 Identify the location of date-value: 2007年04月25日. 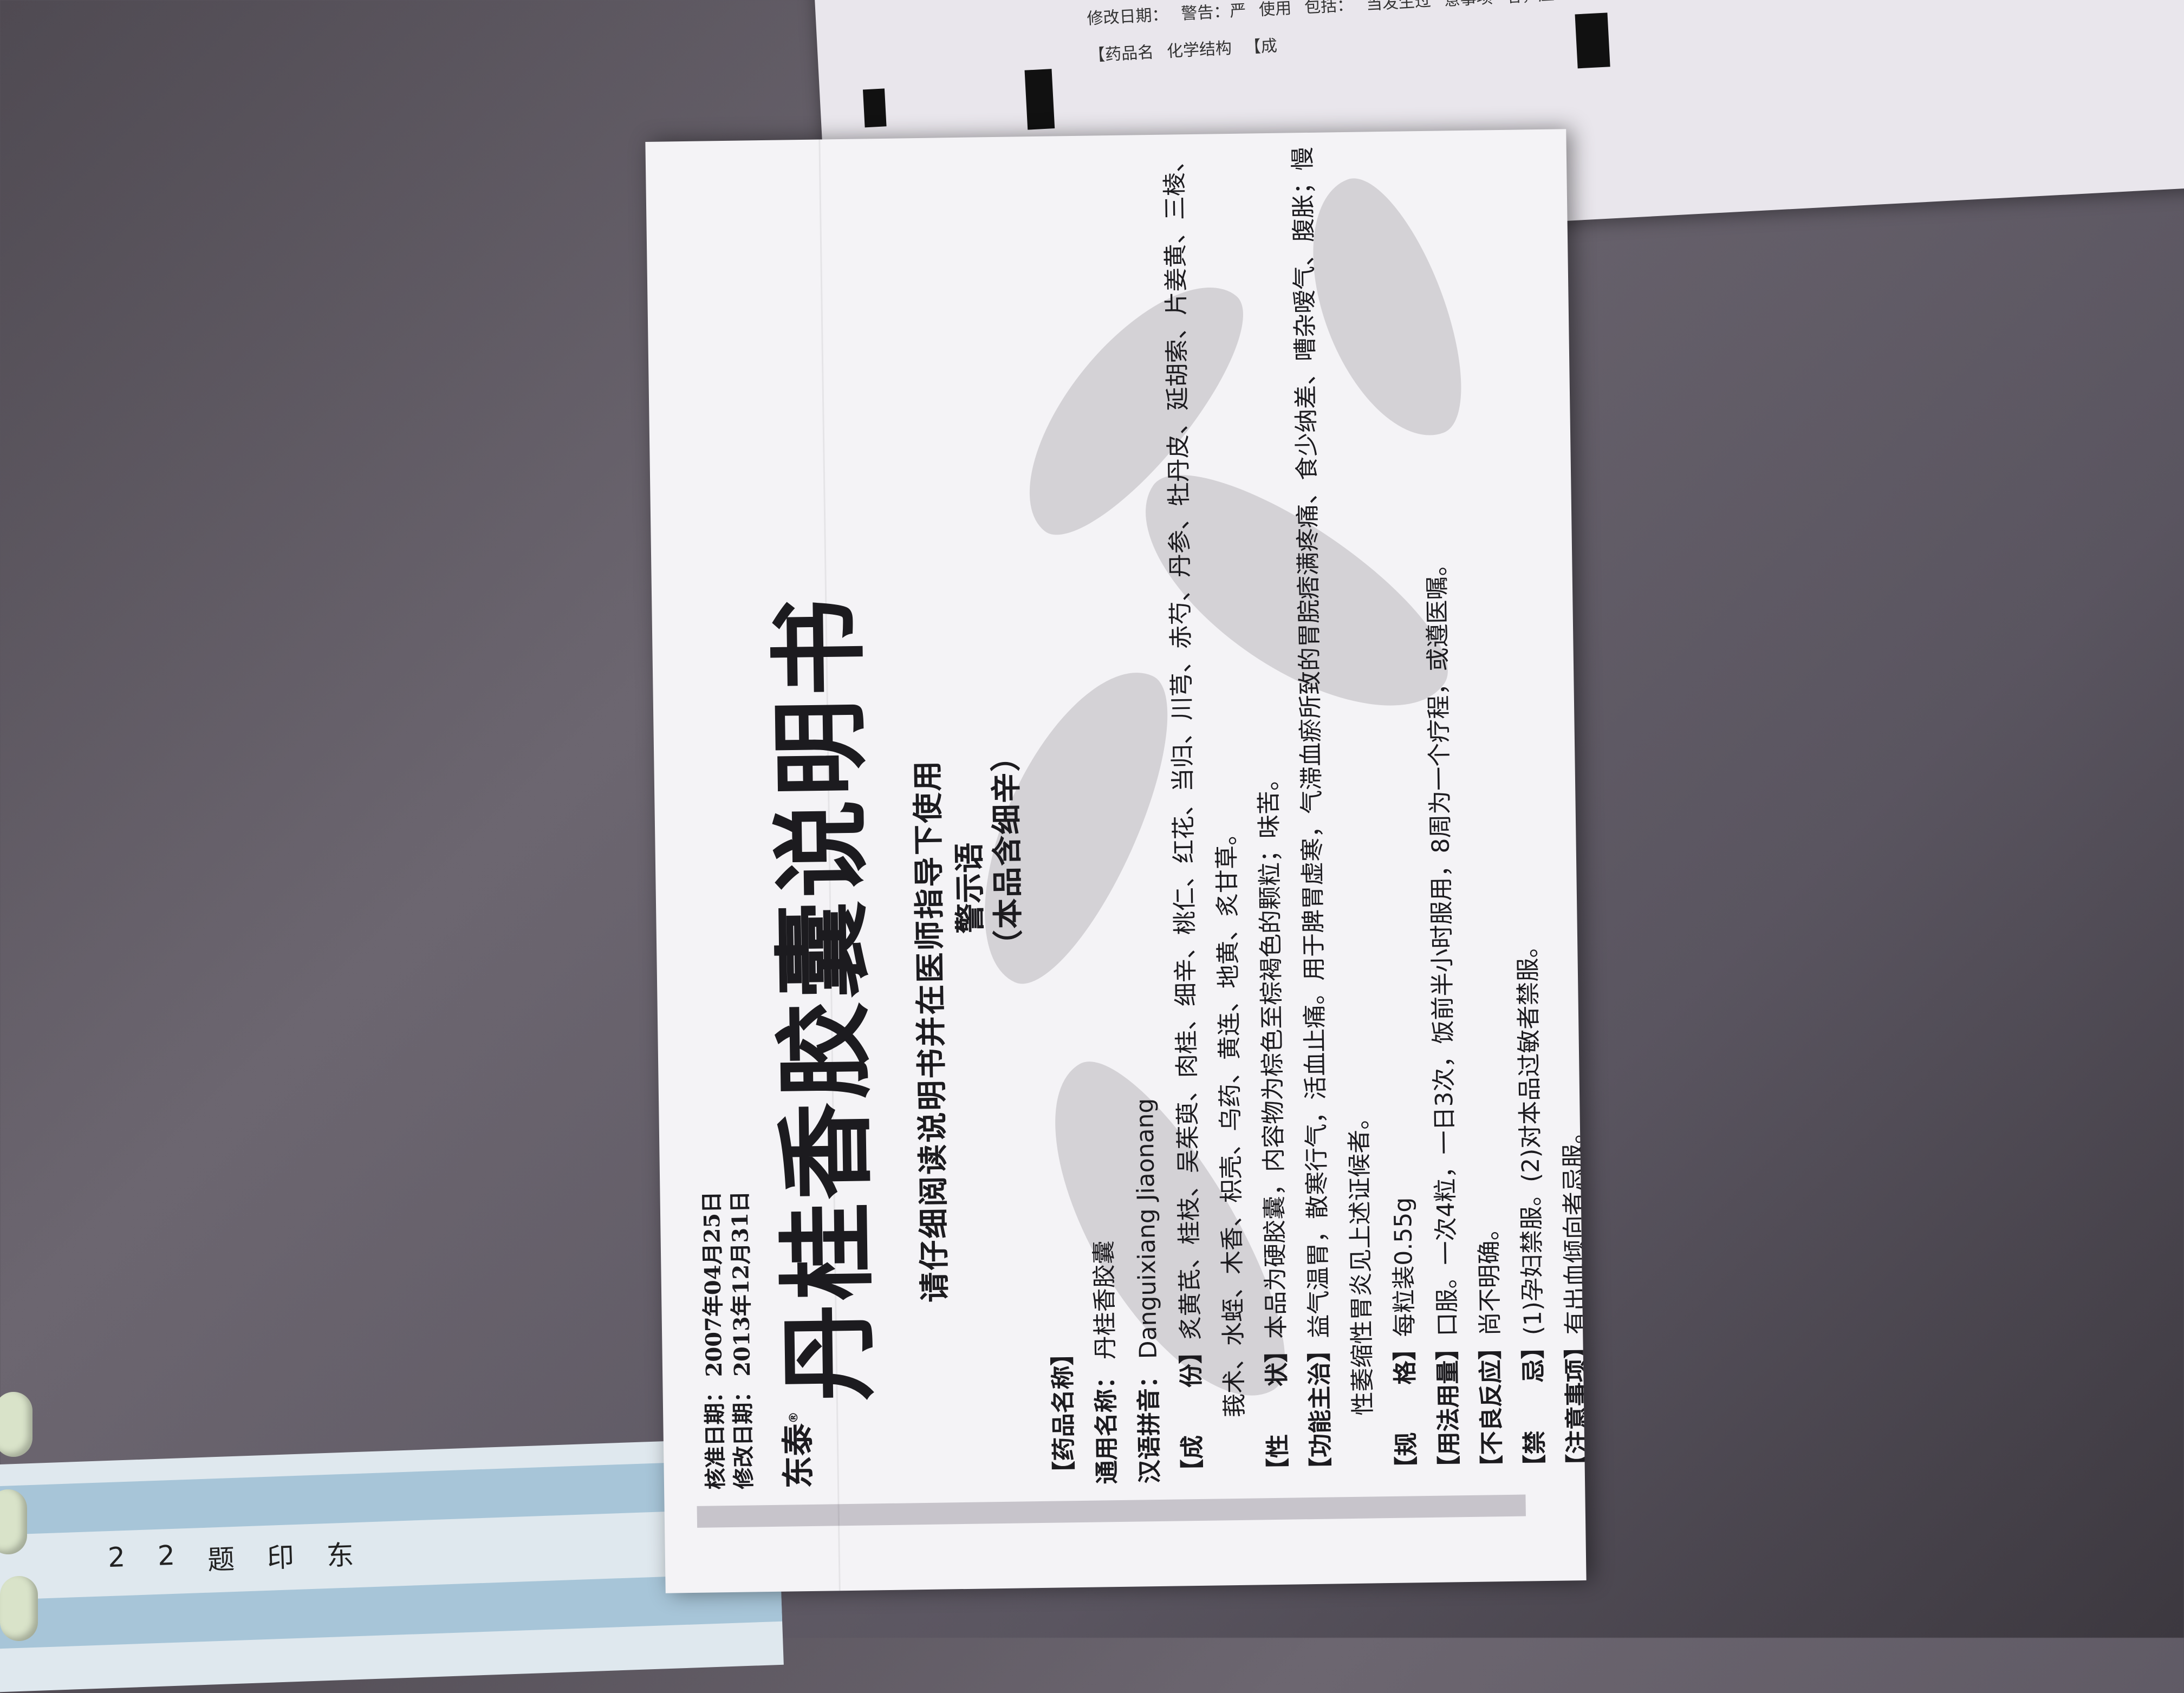
(713, 1284).